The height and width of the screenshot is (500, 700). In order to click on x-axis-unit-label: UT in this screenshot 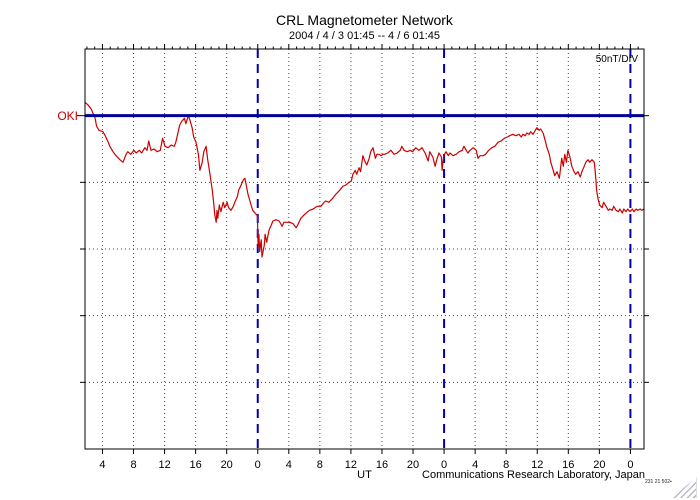, I will do `click(364, 475)`.